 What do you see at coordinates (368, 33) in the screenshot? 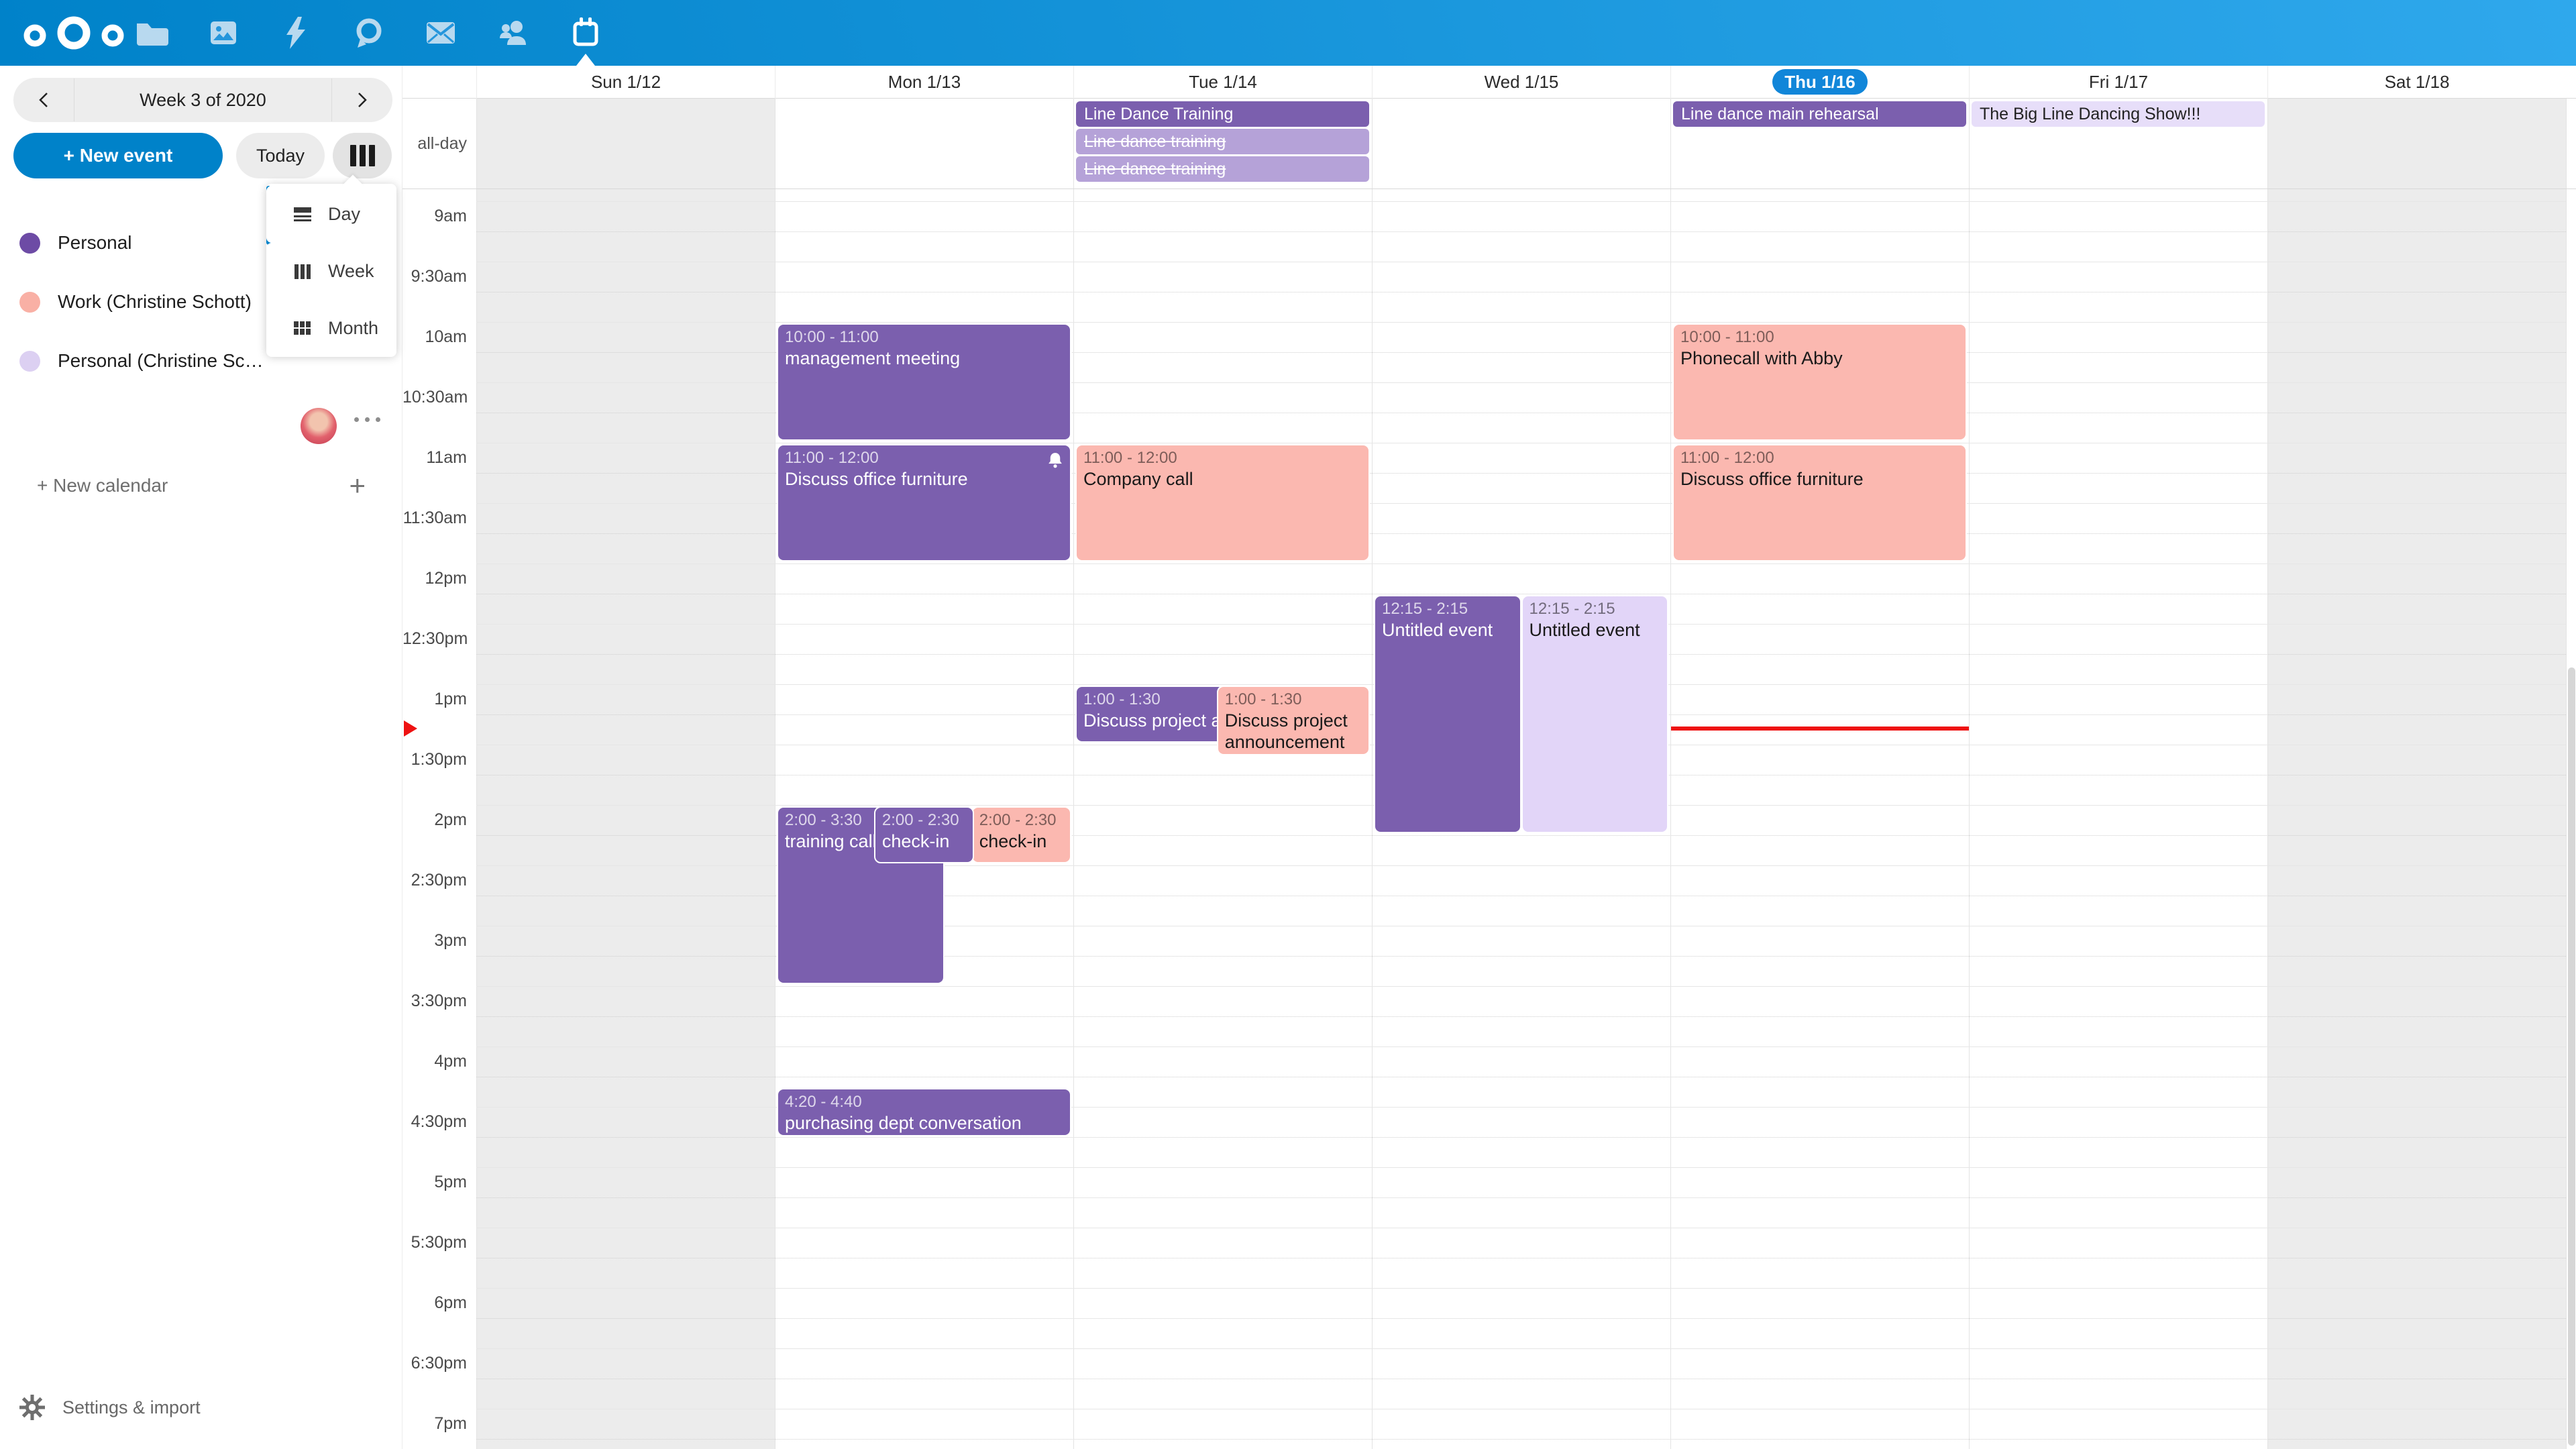
I see `talk-icon` at bounding box center [368, 33].